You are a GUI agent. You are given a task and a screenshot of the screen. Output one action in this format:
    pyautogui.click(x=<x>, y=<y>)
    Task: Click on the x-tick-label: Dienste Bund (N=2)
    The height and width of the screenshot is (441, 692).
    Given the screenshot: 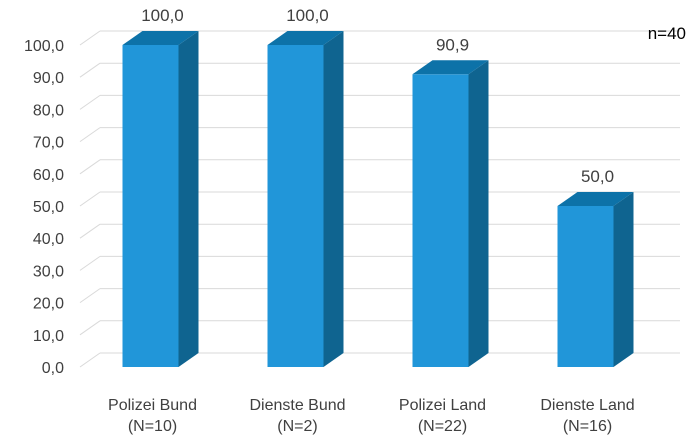 What is the action you would take?
    pyautogui.click(x=297, y=416)
    